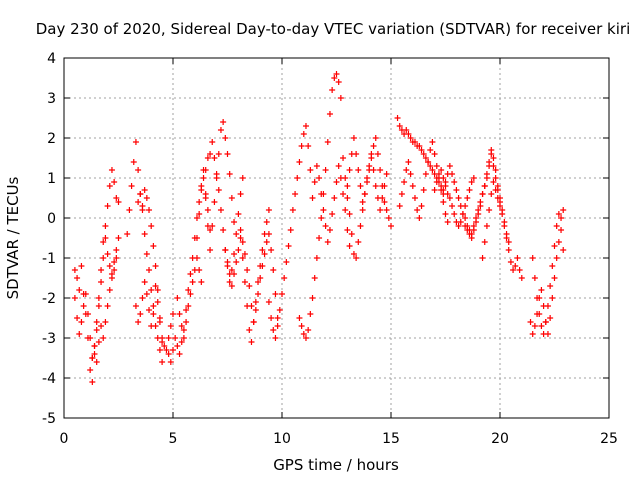 Image resolution: width=640 pixels, height=480 pixels. What do you see at coordinates (367, 198) in the screenshot?
I see `series-sat-p` at bounding box center [367, 198].